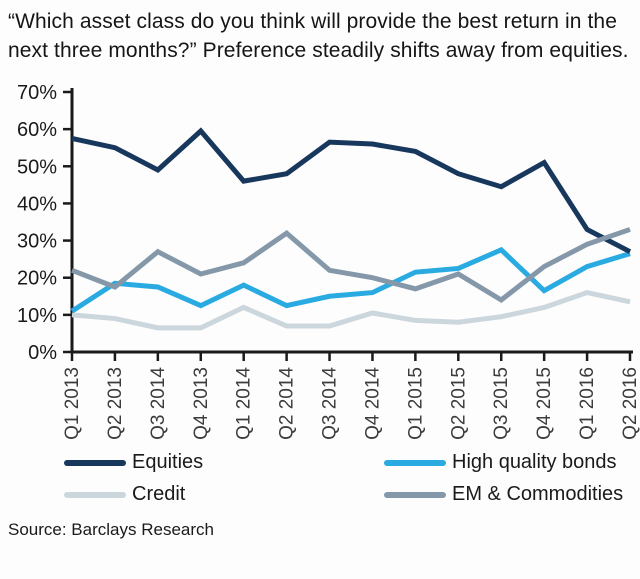 The height and width of the screenshot is (579, 640). Describe the element at coordinates (115, 403) in the screenshot. I see `x-axis-label: Q2 2013` at that location.